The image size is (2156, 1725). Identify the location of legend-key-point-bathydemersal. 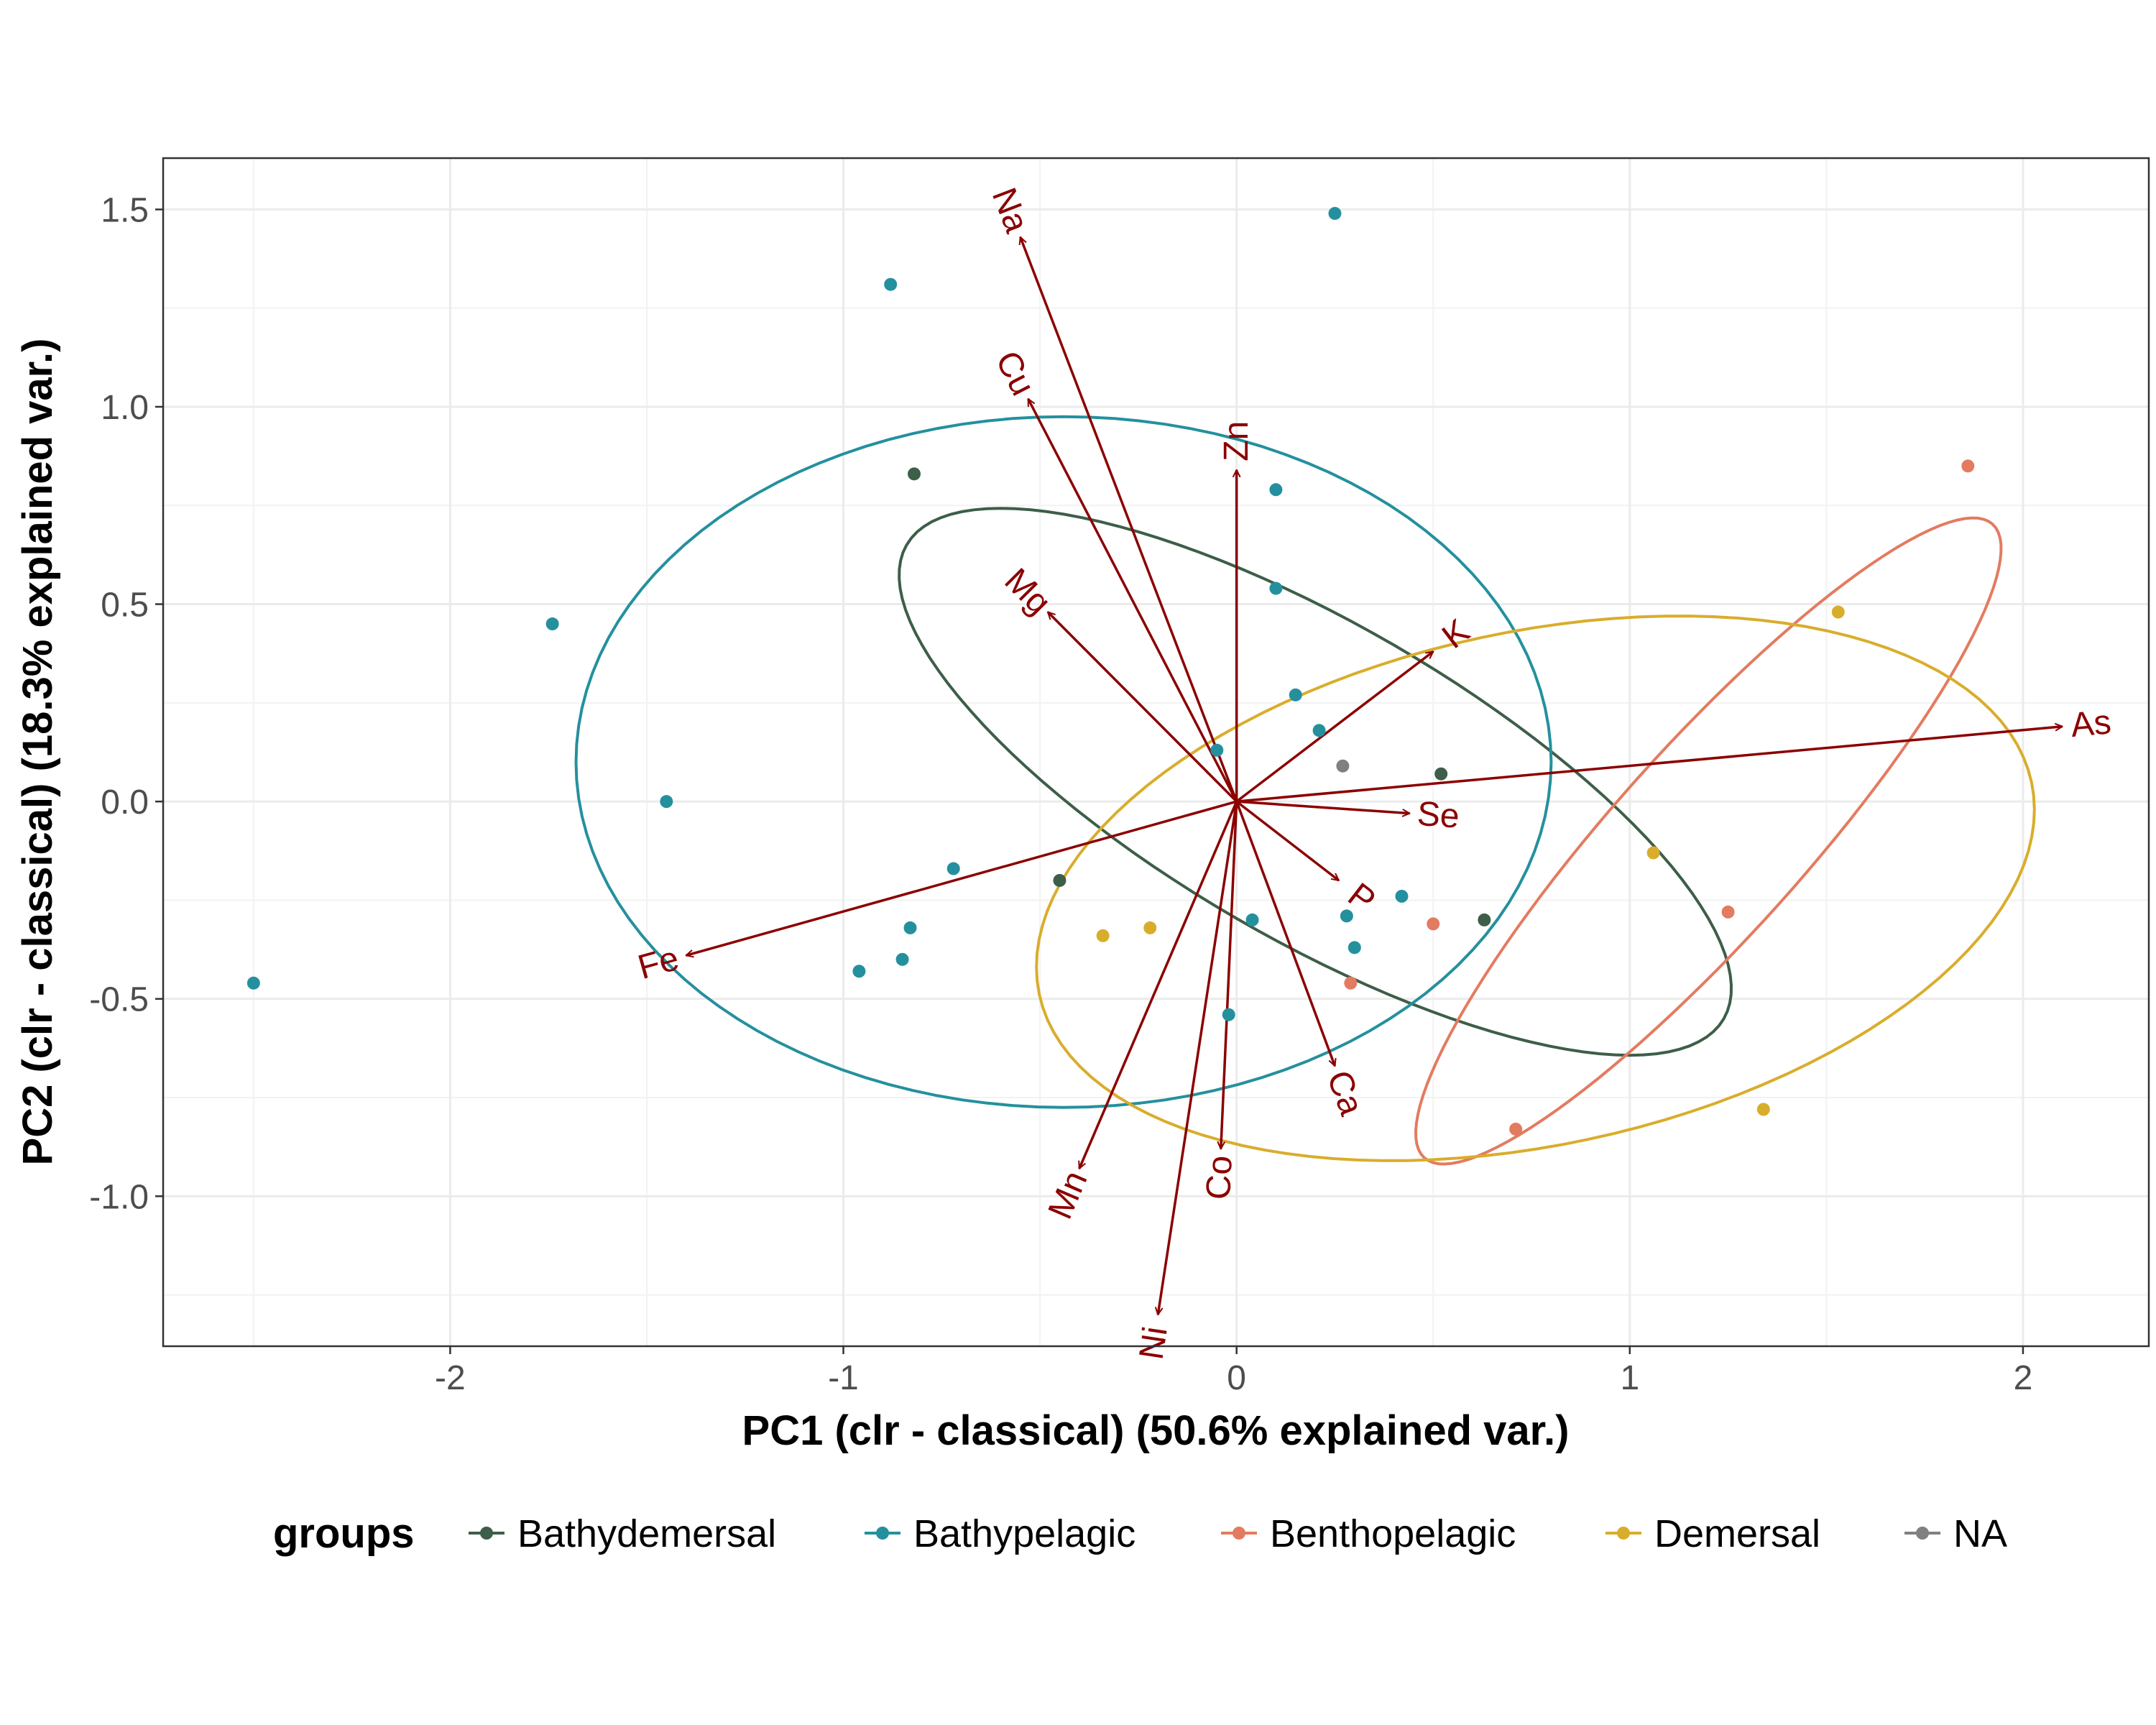
(487, 1533).